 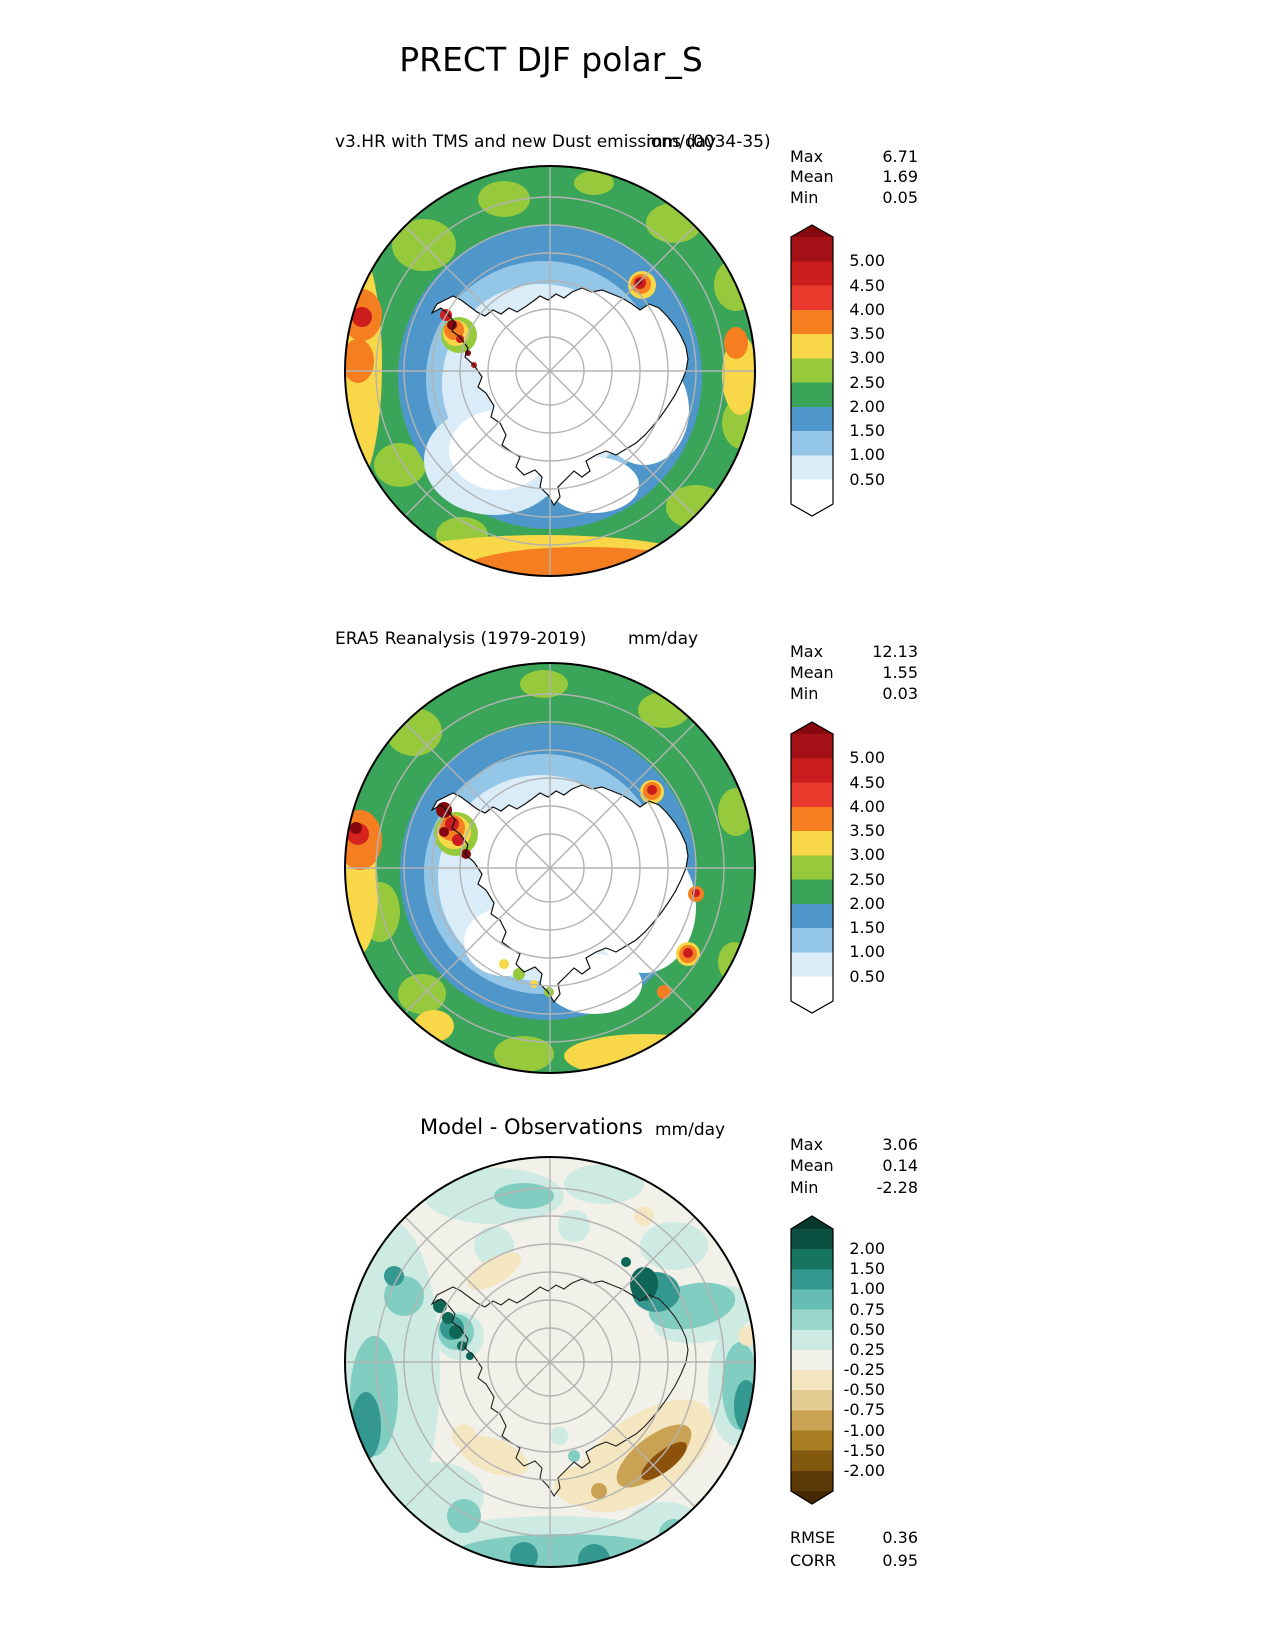 I want to click on colorbar-panel3-tick-label: -2.00, so click(x=864, y=1470).